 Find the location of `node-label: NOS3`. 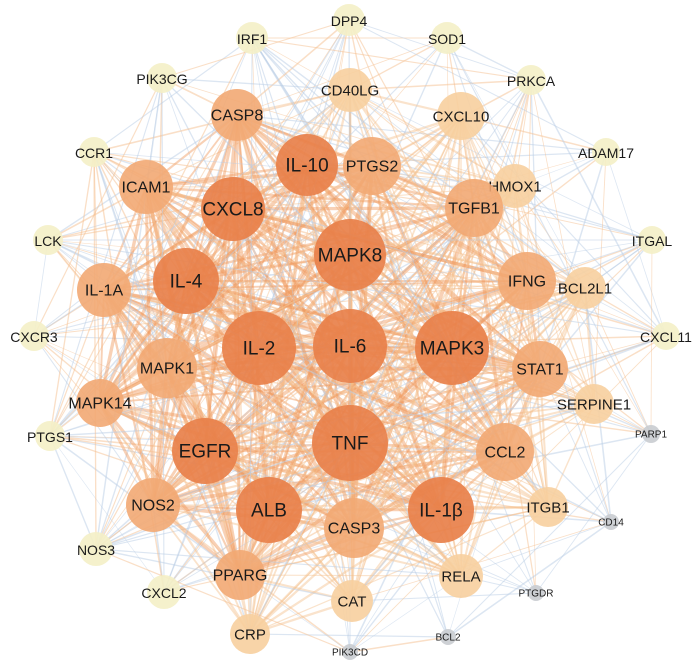

node-label: NOS3 is located at coordinates (96, 550).